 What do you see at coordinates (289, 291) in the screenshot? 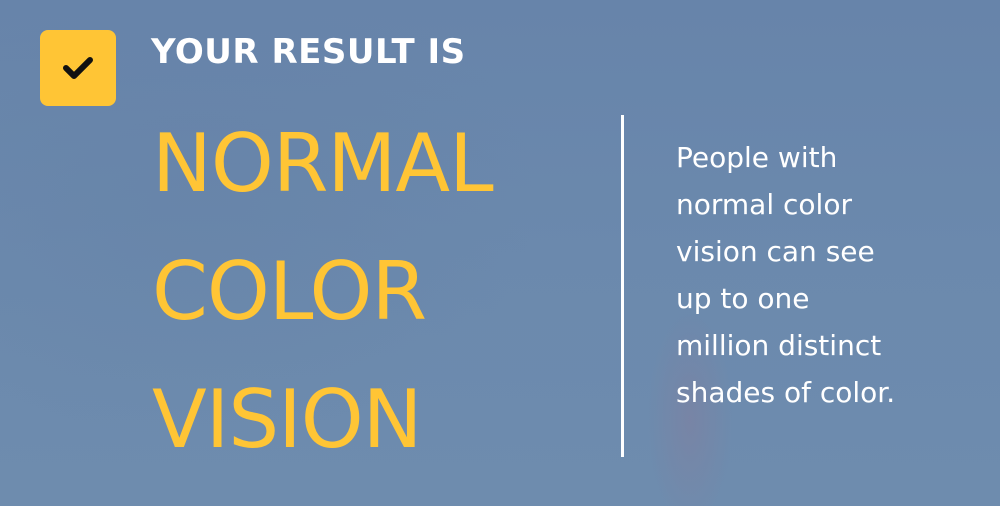
I see `headline-line: COLOR` at bounding box center [289, 291].